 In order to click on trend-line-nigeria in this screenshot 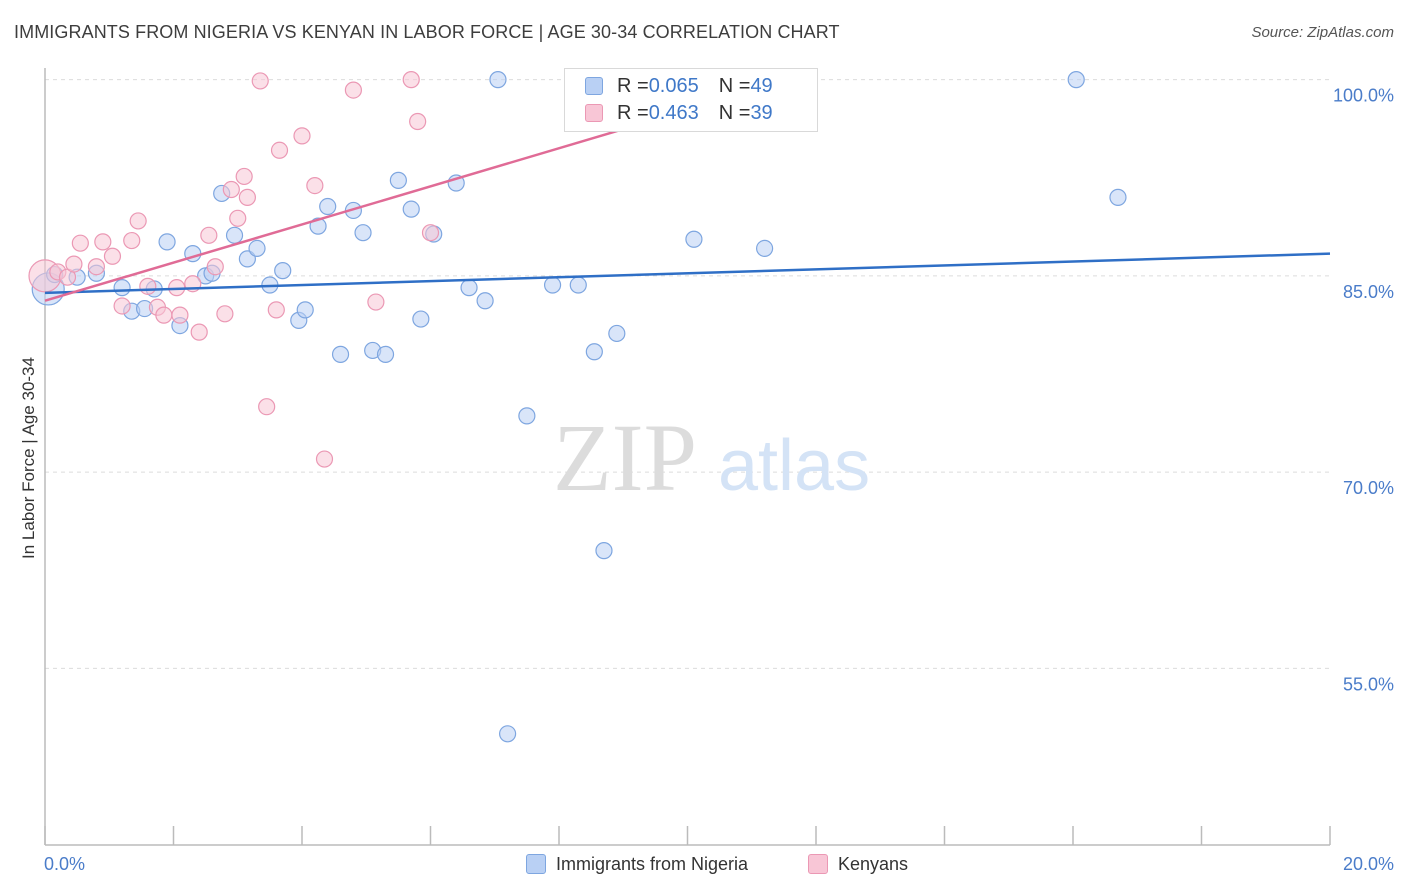, I will do `click(687, 273)`.